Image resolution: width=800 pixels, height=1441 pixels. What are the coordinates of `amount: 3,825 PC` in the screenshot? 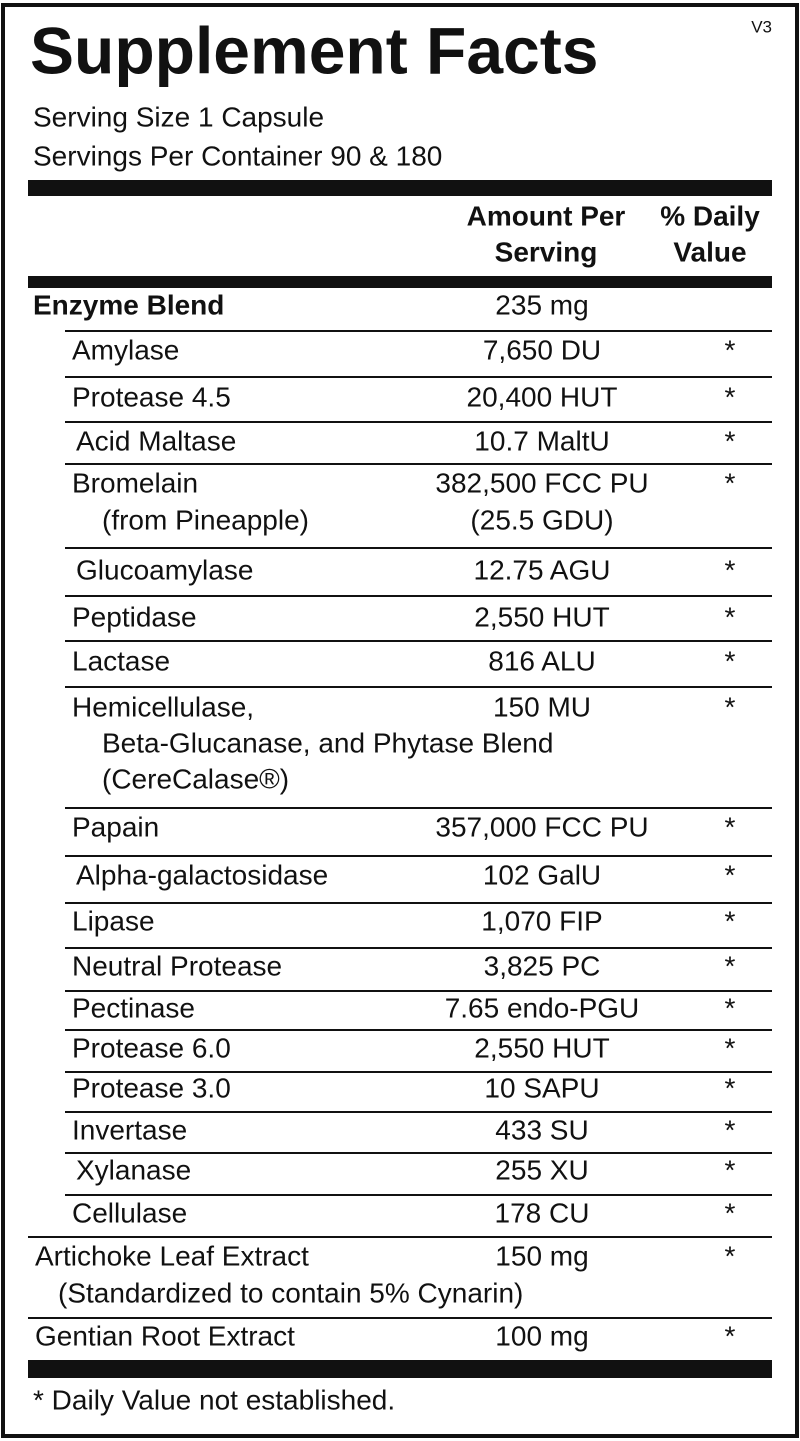 It's located at (542, 965).